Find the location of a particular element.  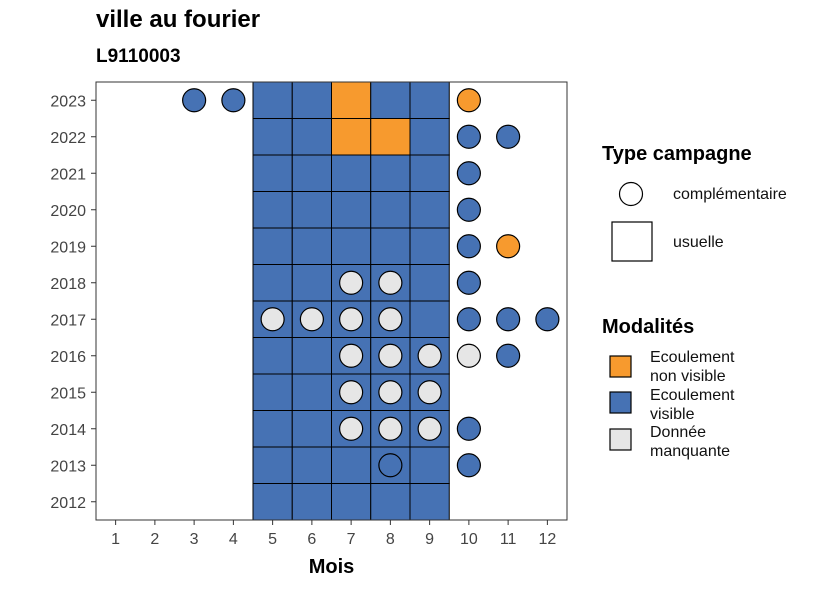

chart-subtitle: L9110003 is located at coordinates (138, 56).